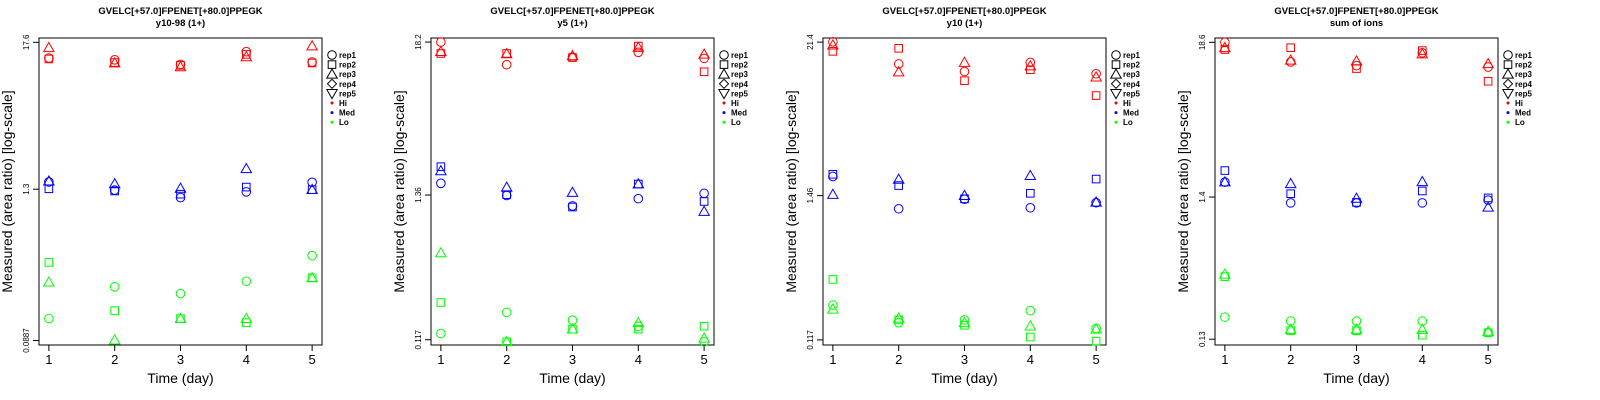 This screenshot has height=400, width=1600. Describe the element at coordinates (1030, 359) in the screenshot. I see `x-tick-label: 4` at that location.